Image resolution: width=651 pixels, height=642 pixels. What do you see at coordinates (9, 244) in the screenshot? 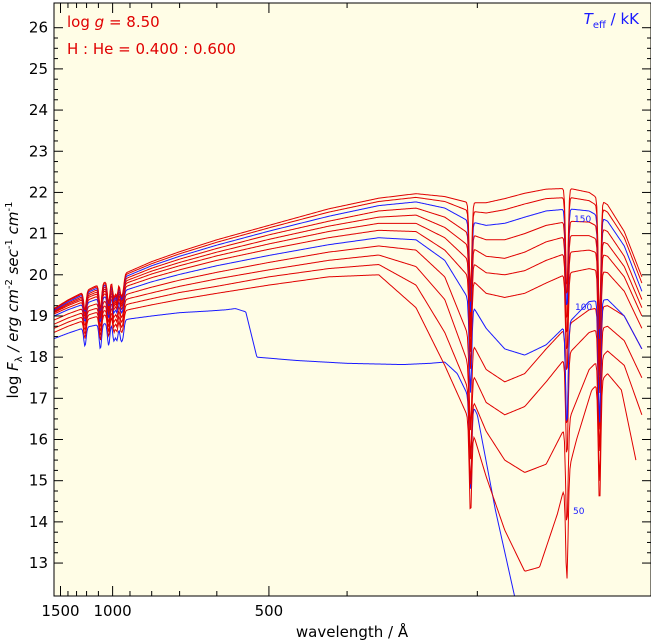
I see `y-title-exp-2: -1` at bounding box center [9, 244].